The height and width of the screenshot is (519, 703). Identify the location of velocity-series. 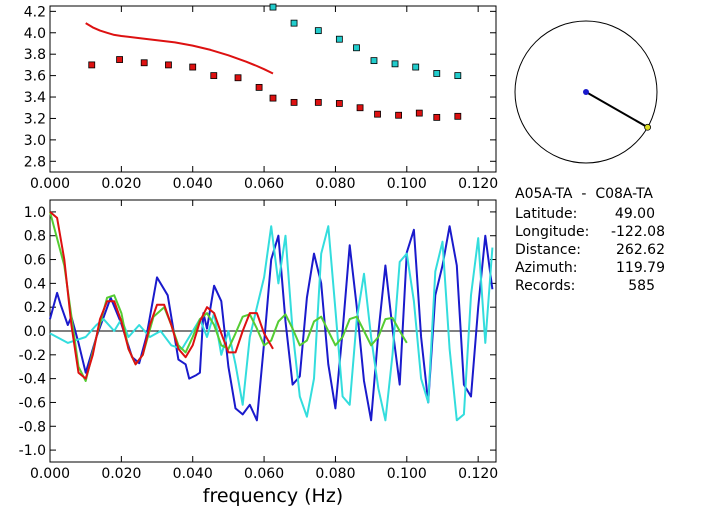
(273, 62).